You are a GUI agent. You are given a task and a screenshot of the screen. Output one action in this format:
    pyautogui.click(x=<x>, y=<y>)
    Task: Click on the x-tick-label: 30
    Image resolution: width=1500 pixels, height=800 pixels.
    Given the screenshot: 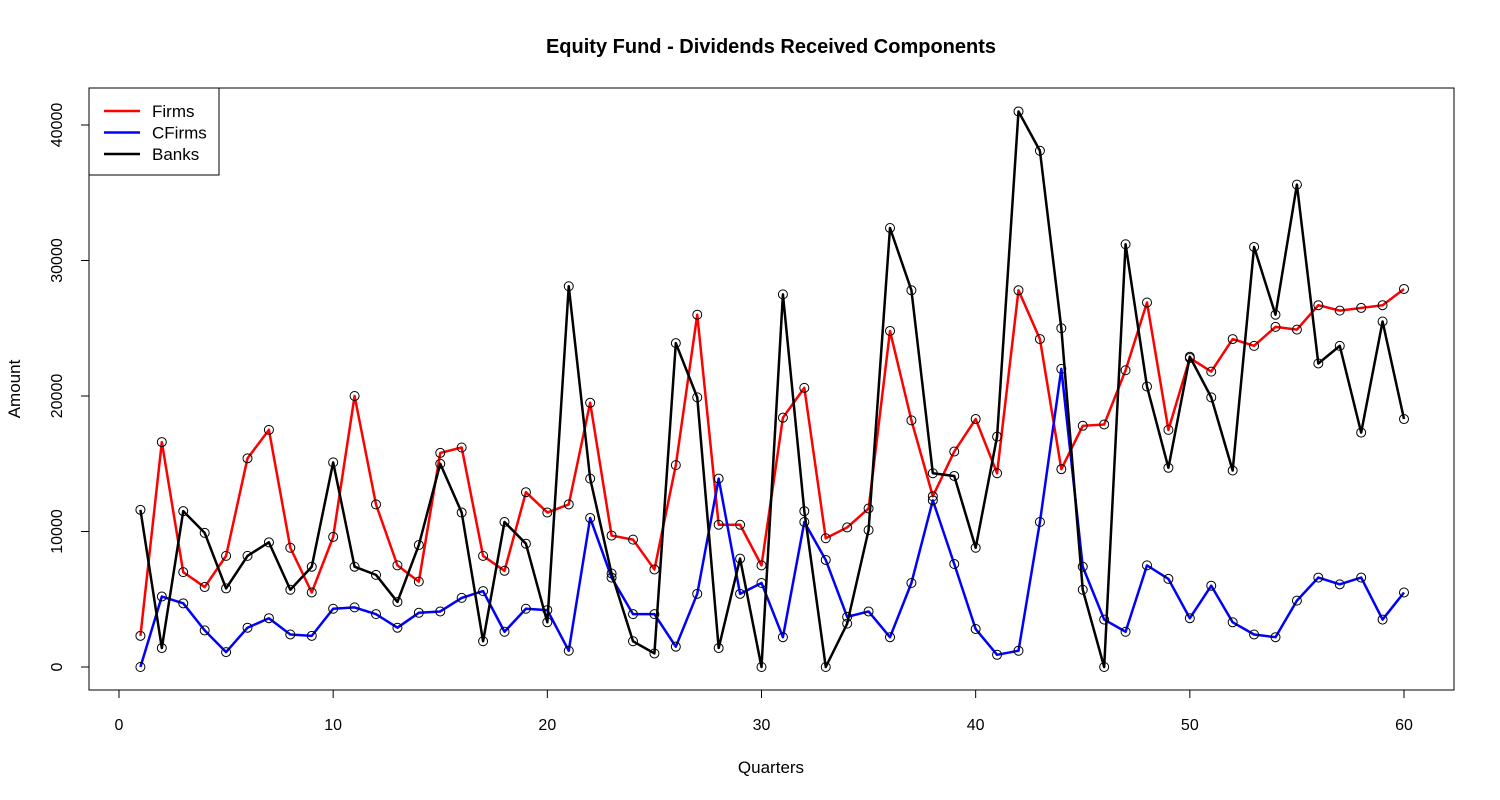 What is the action you would take?
    pyautogui.click(x=762, y=725)
    